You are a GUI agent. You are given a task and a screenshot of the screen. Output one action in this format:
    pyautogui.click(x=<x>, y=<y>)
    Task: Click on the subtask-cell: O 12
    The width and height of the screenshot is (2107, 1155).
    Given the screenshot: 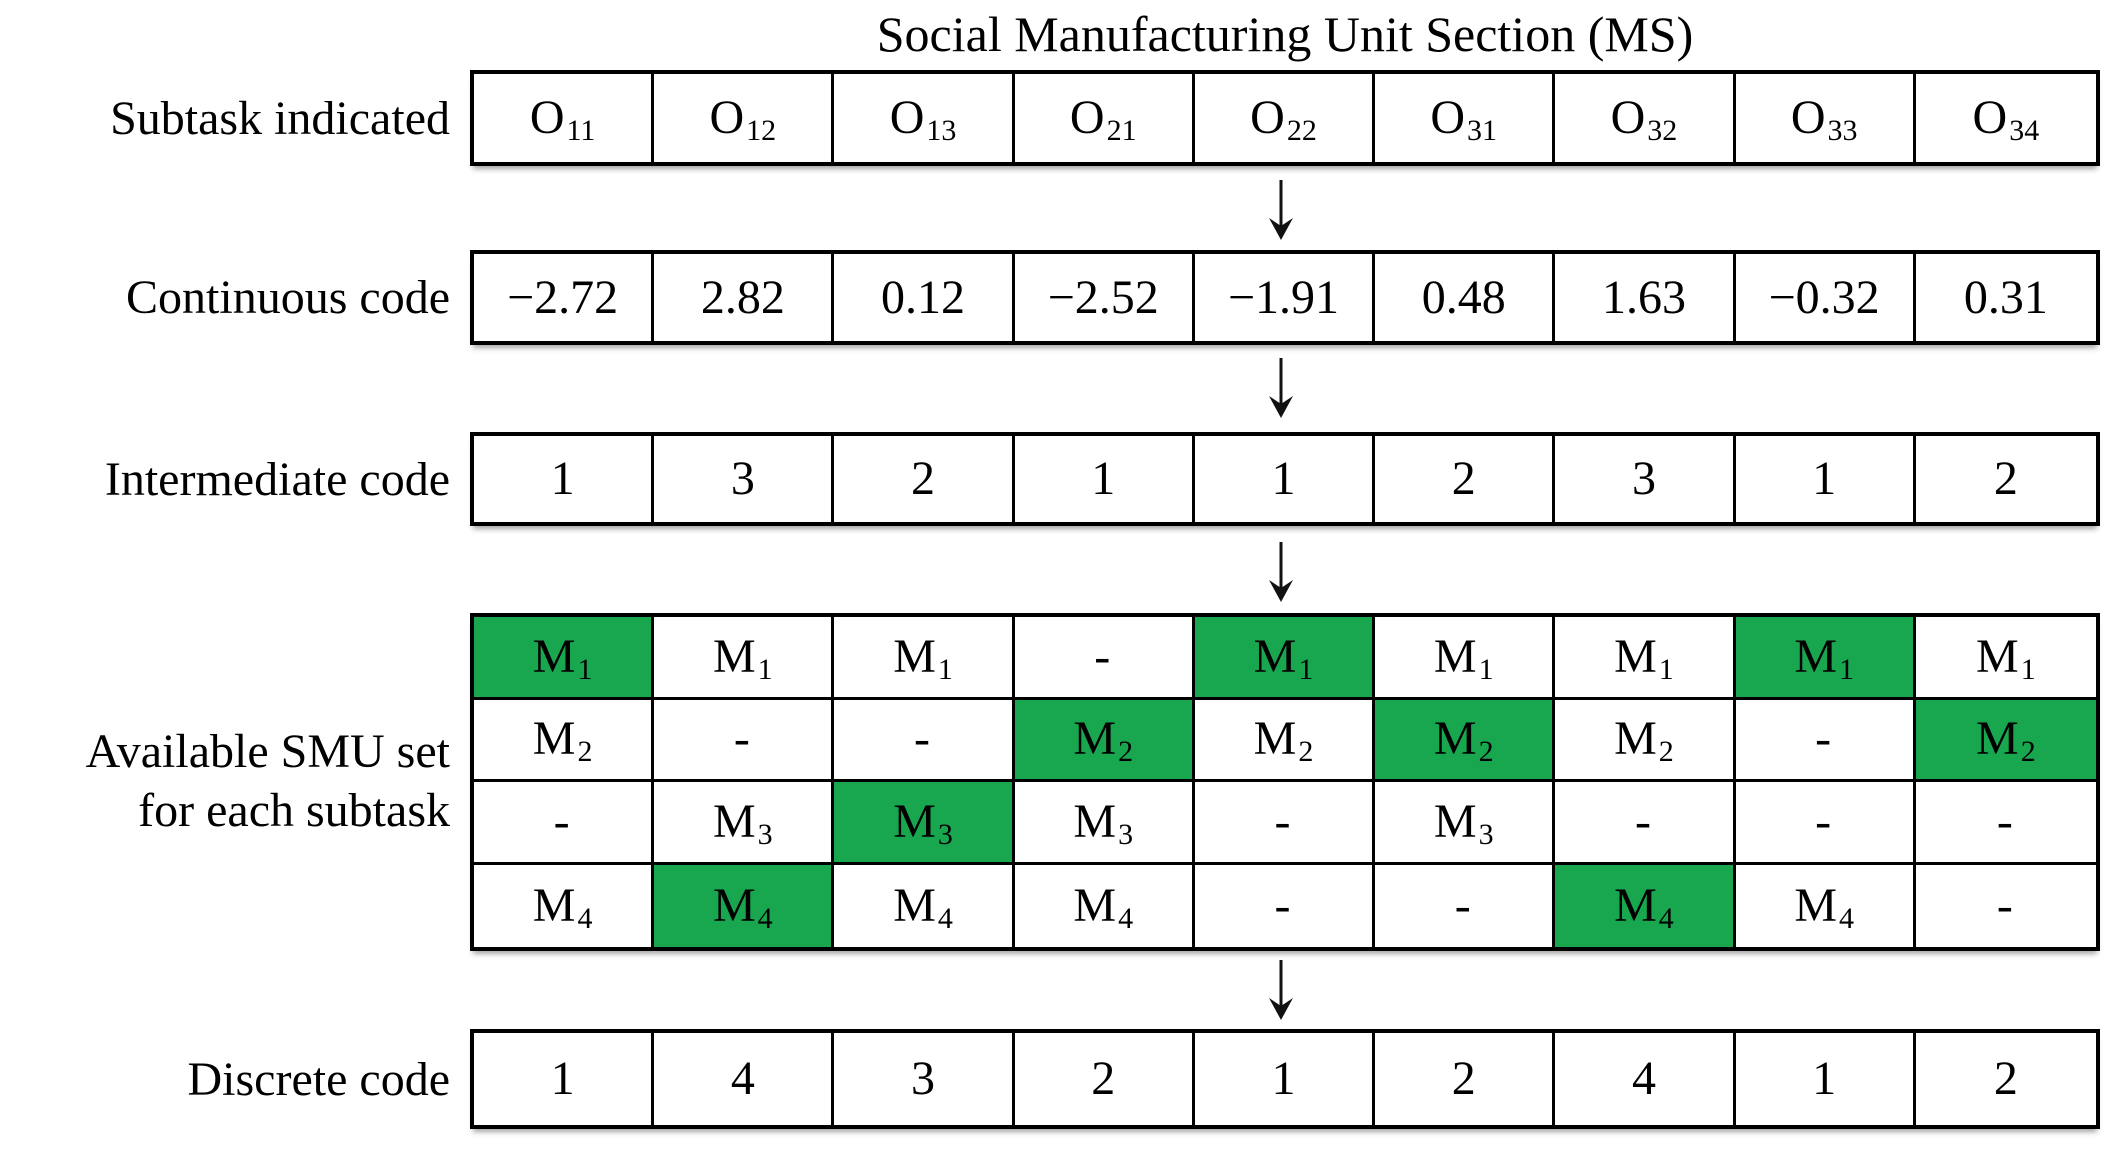 What is the action you would take?
    pyautogui.click(x=744, y=118)
    